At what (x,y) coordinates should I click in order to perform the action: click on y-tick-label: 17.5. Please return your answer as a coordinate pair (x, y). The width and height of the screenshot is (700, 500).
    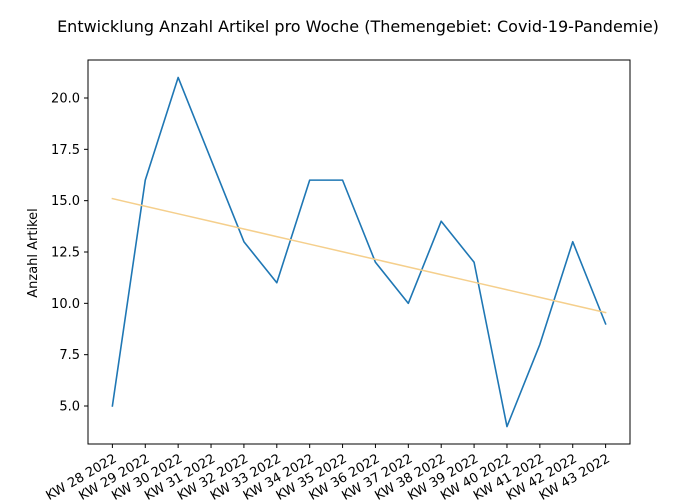
    Looking at the image, I should click on (65, 150).